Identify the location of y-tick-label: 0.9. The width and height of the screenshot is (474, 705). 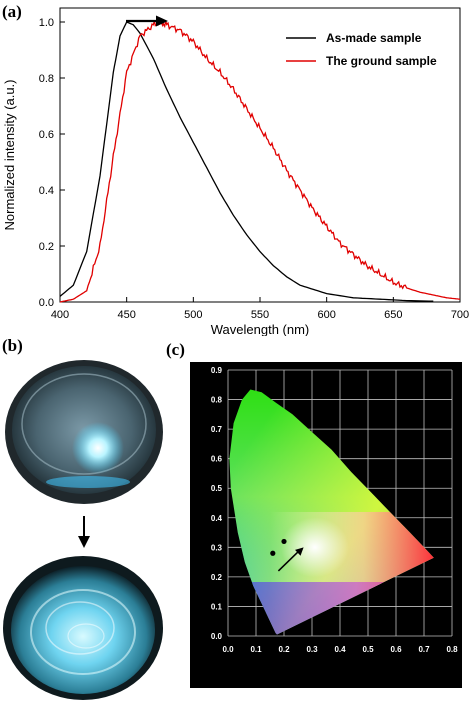
(217, 370).